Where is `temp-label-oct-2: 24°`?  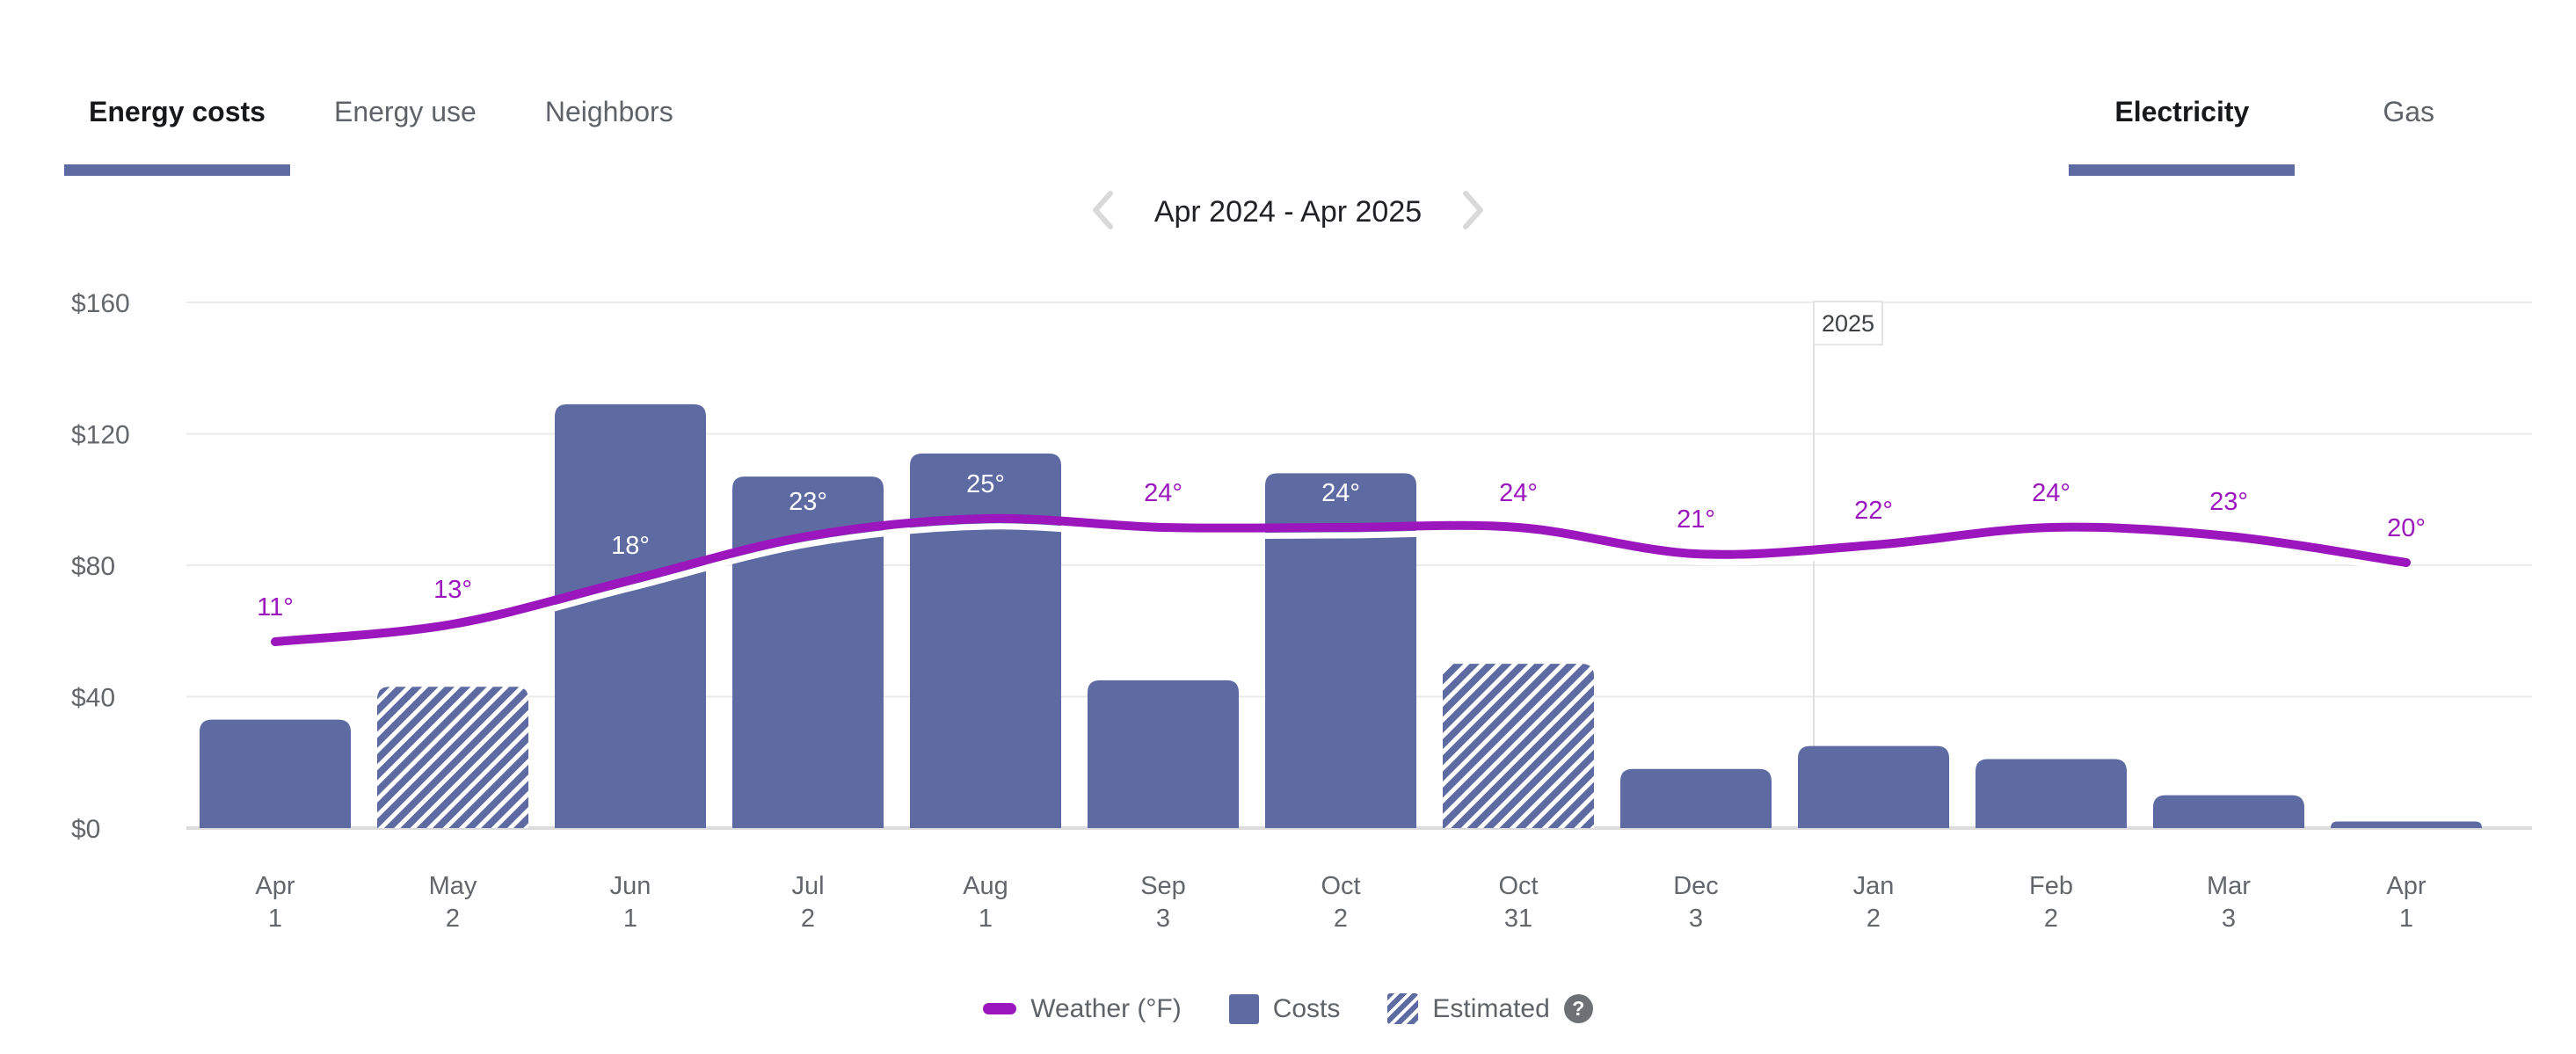 temp-label-oct-2: 24° is located at coordinates (1340, 493).